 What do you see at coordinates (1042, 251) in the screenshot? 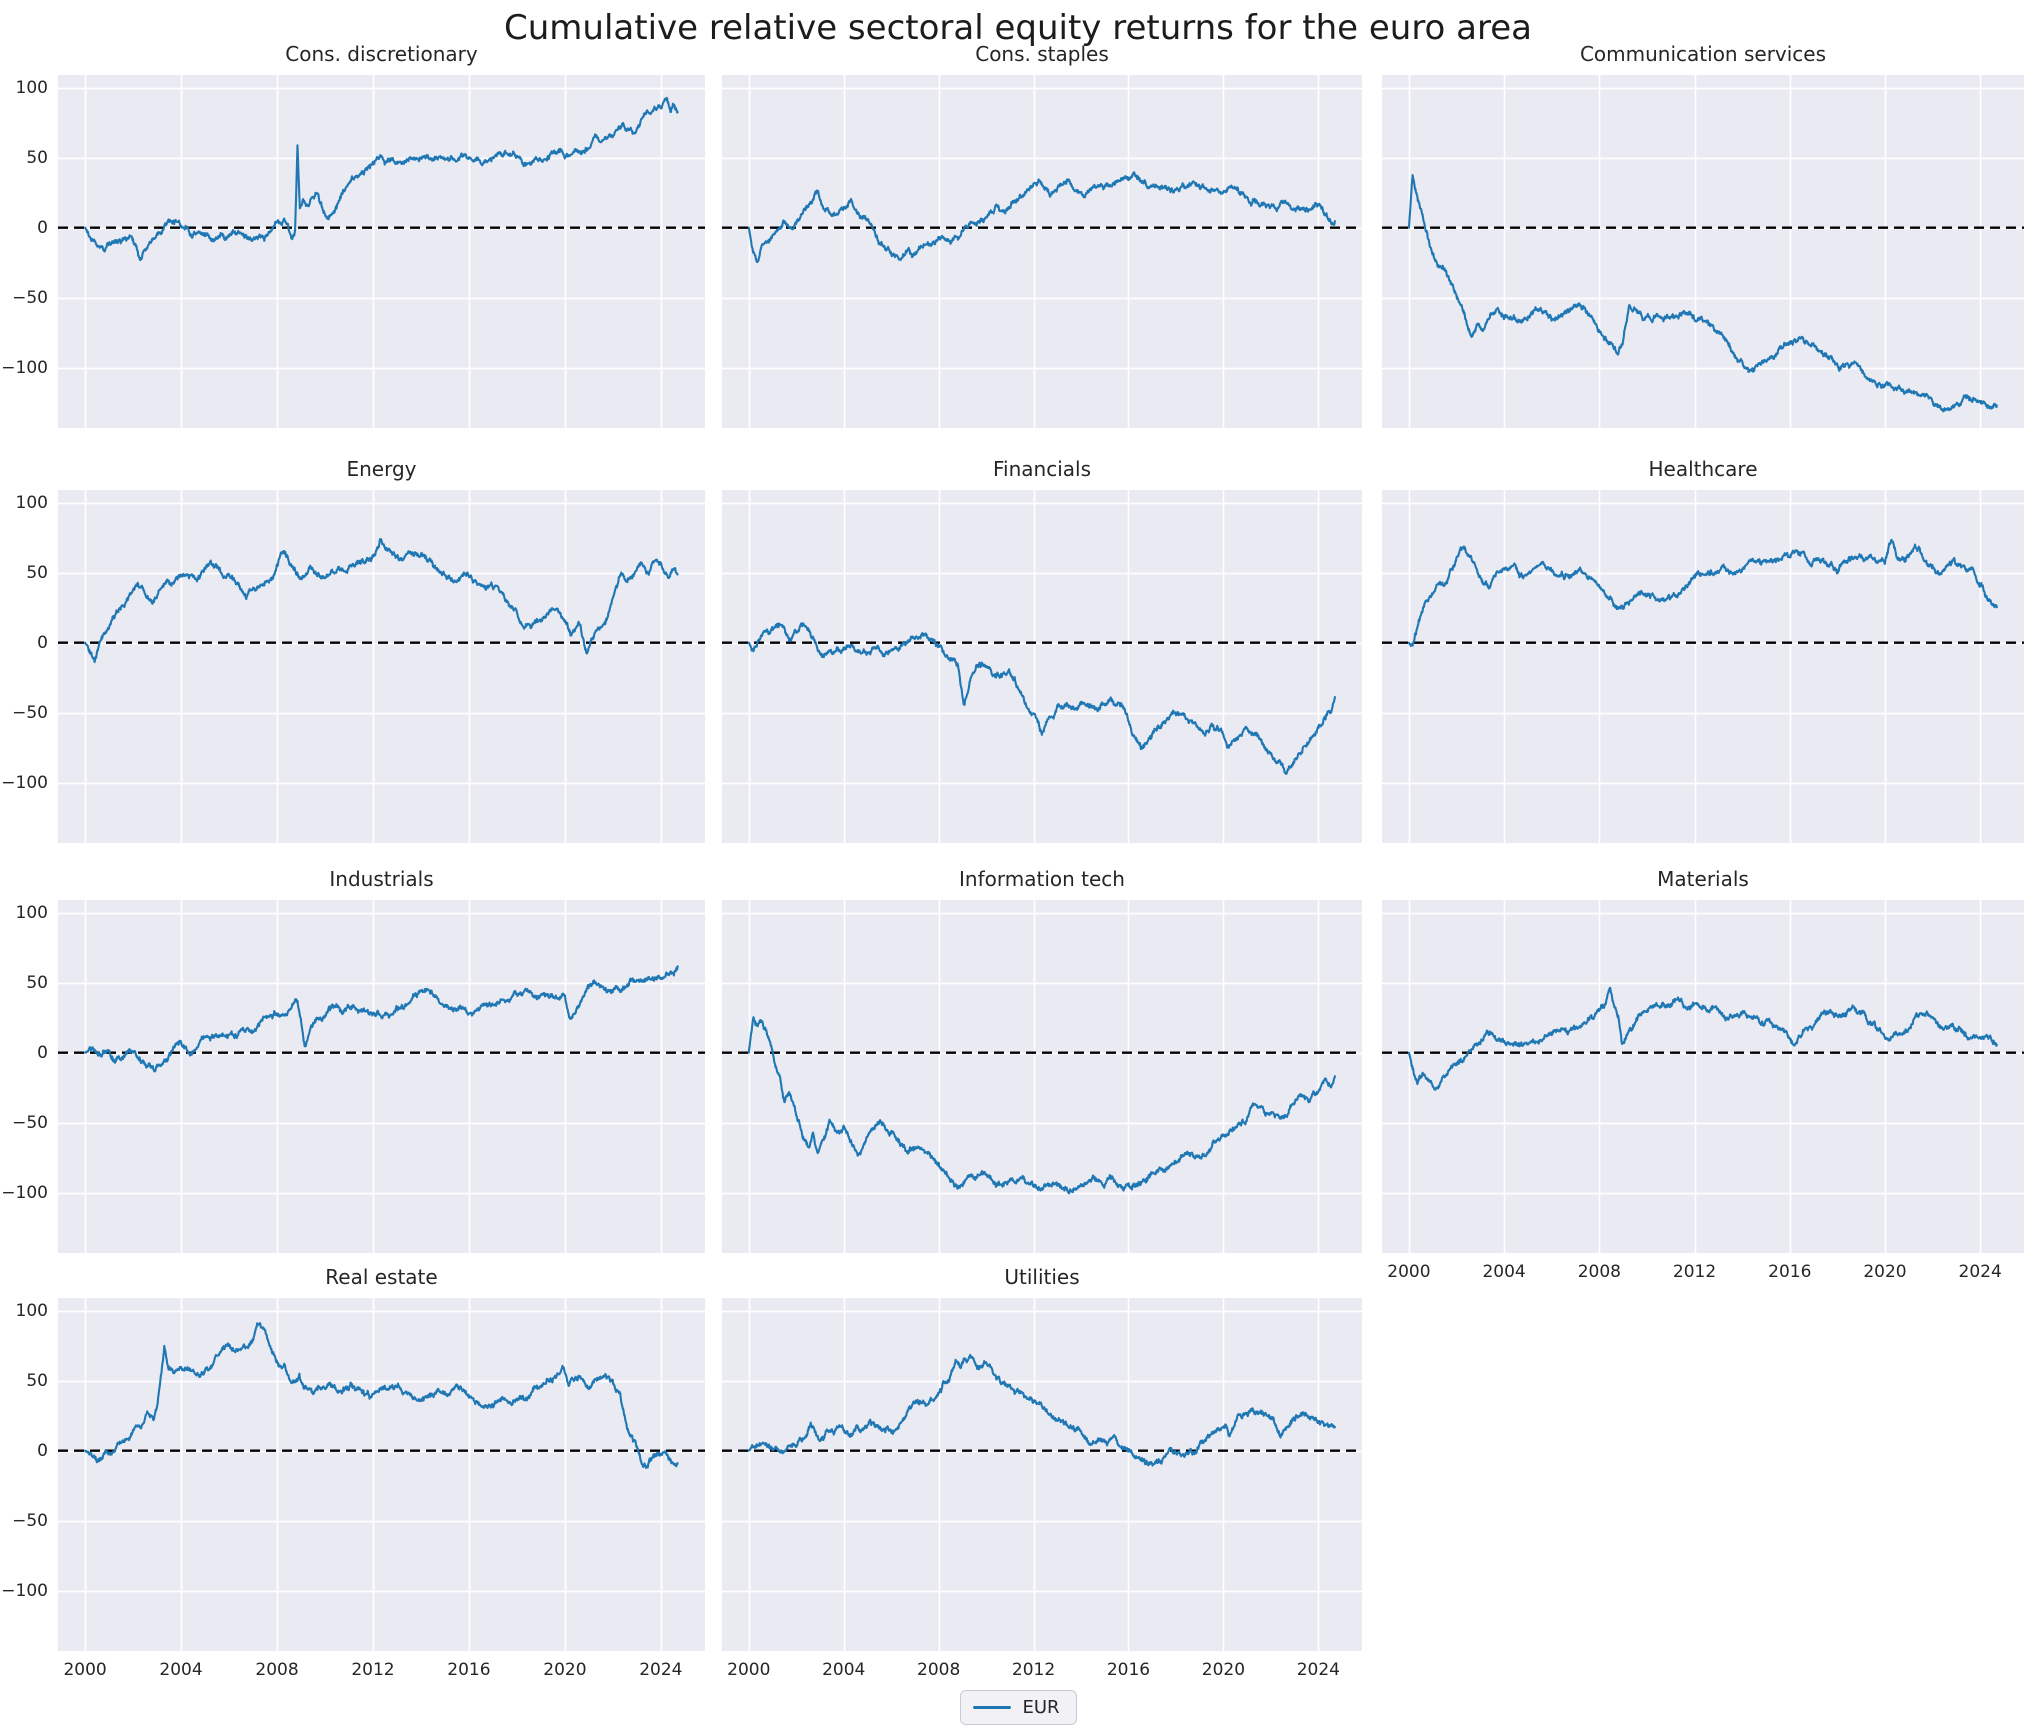
I see `plot-area-cons-staples` at bounding box center [1042, 251].